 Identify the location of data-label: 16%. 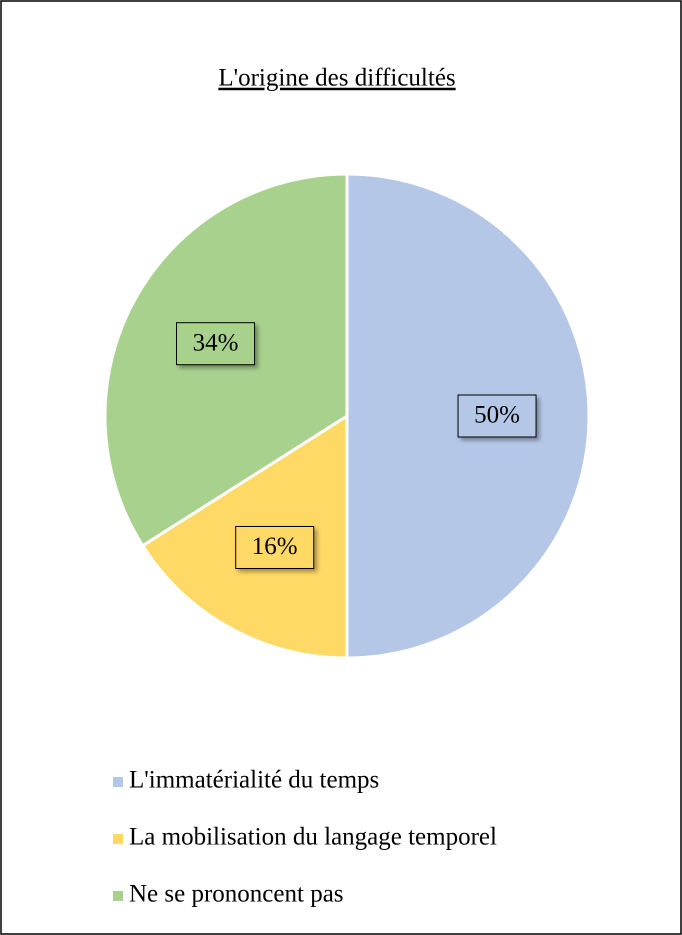
(275, 546).